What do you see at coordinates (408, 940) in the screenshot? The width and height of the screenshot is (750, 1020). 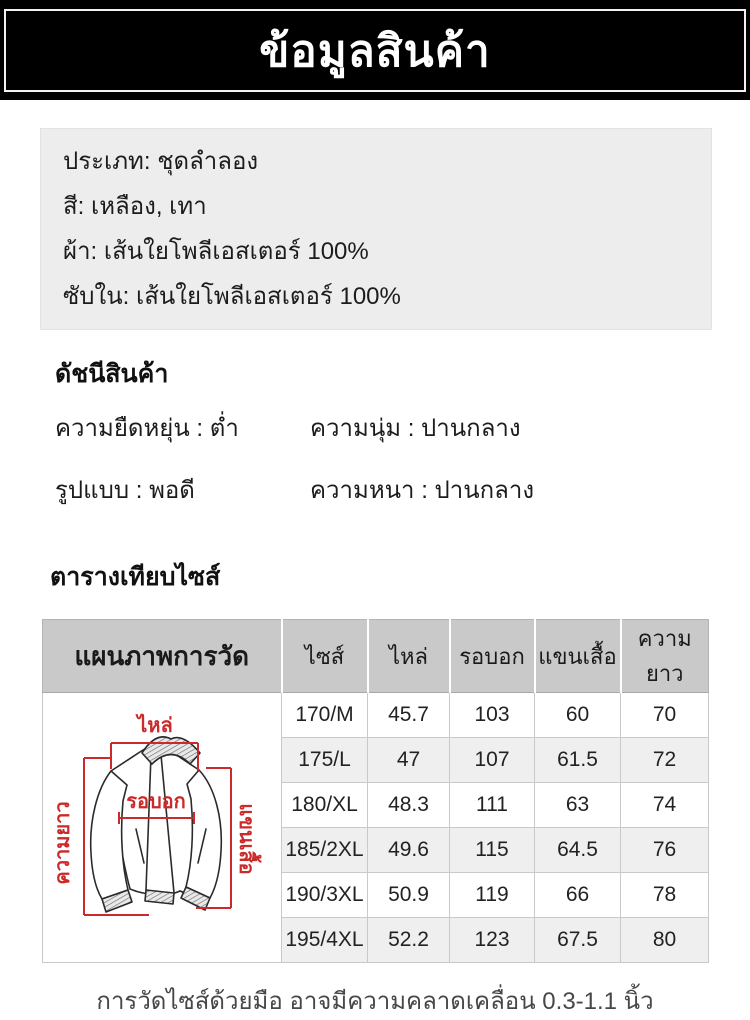 I see `table-cell: 52.2` at bounding box center [408, 940].